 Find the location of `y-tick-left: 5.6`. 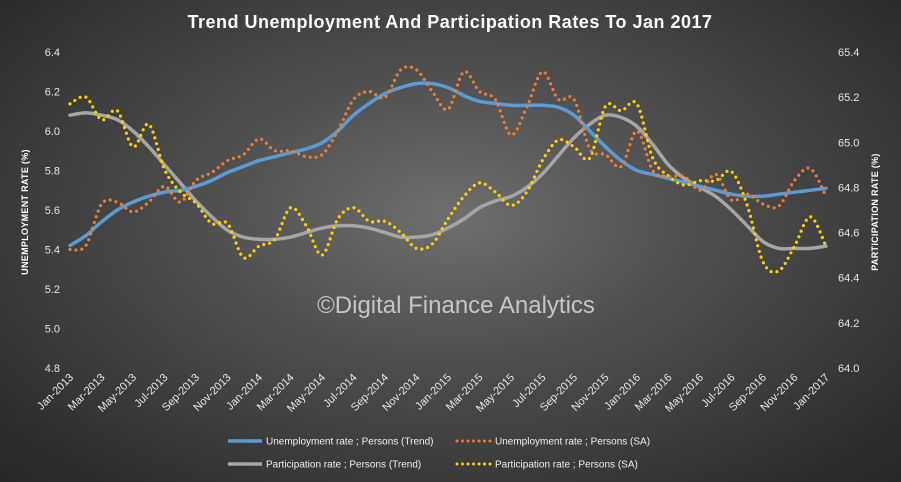

y-tick-left: 5.6 is located at coordinates (52, 211).